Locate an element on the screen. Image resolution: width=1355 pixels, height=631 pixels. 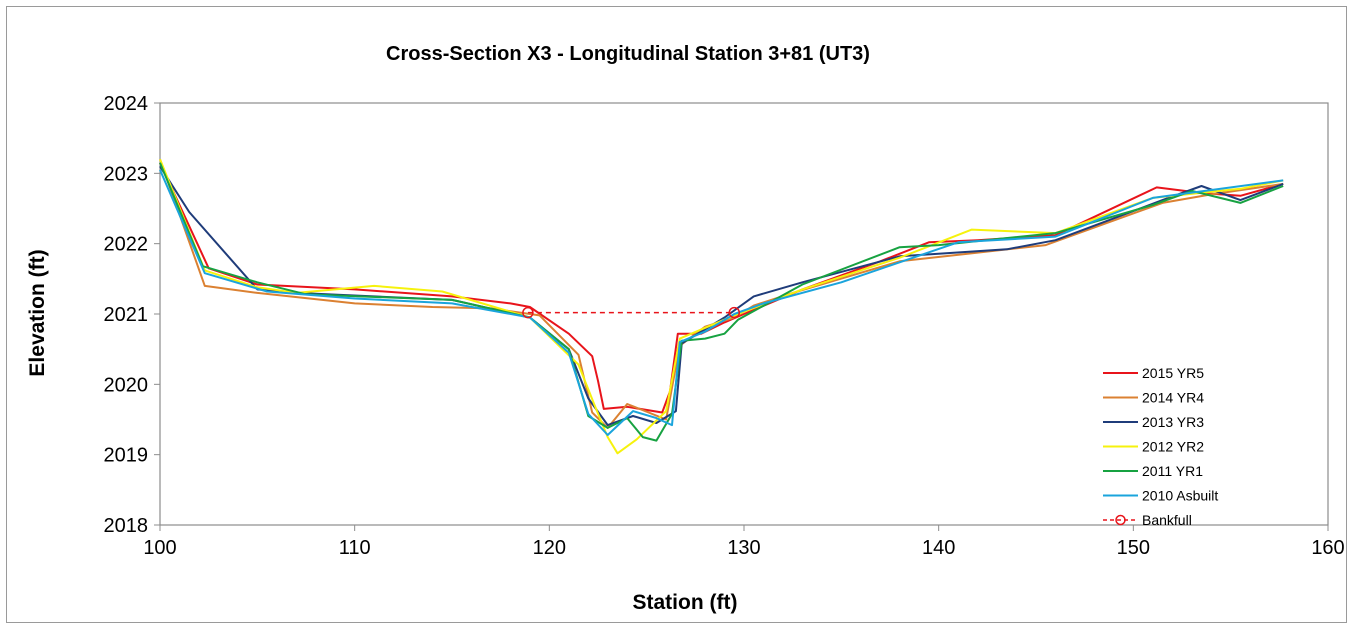
x-axis: 100 110 120 130 140 150 160 is located at coordinates (744, 542).